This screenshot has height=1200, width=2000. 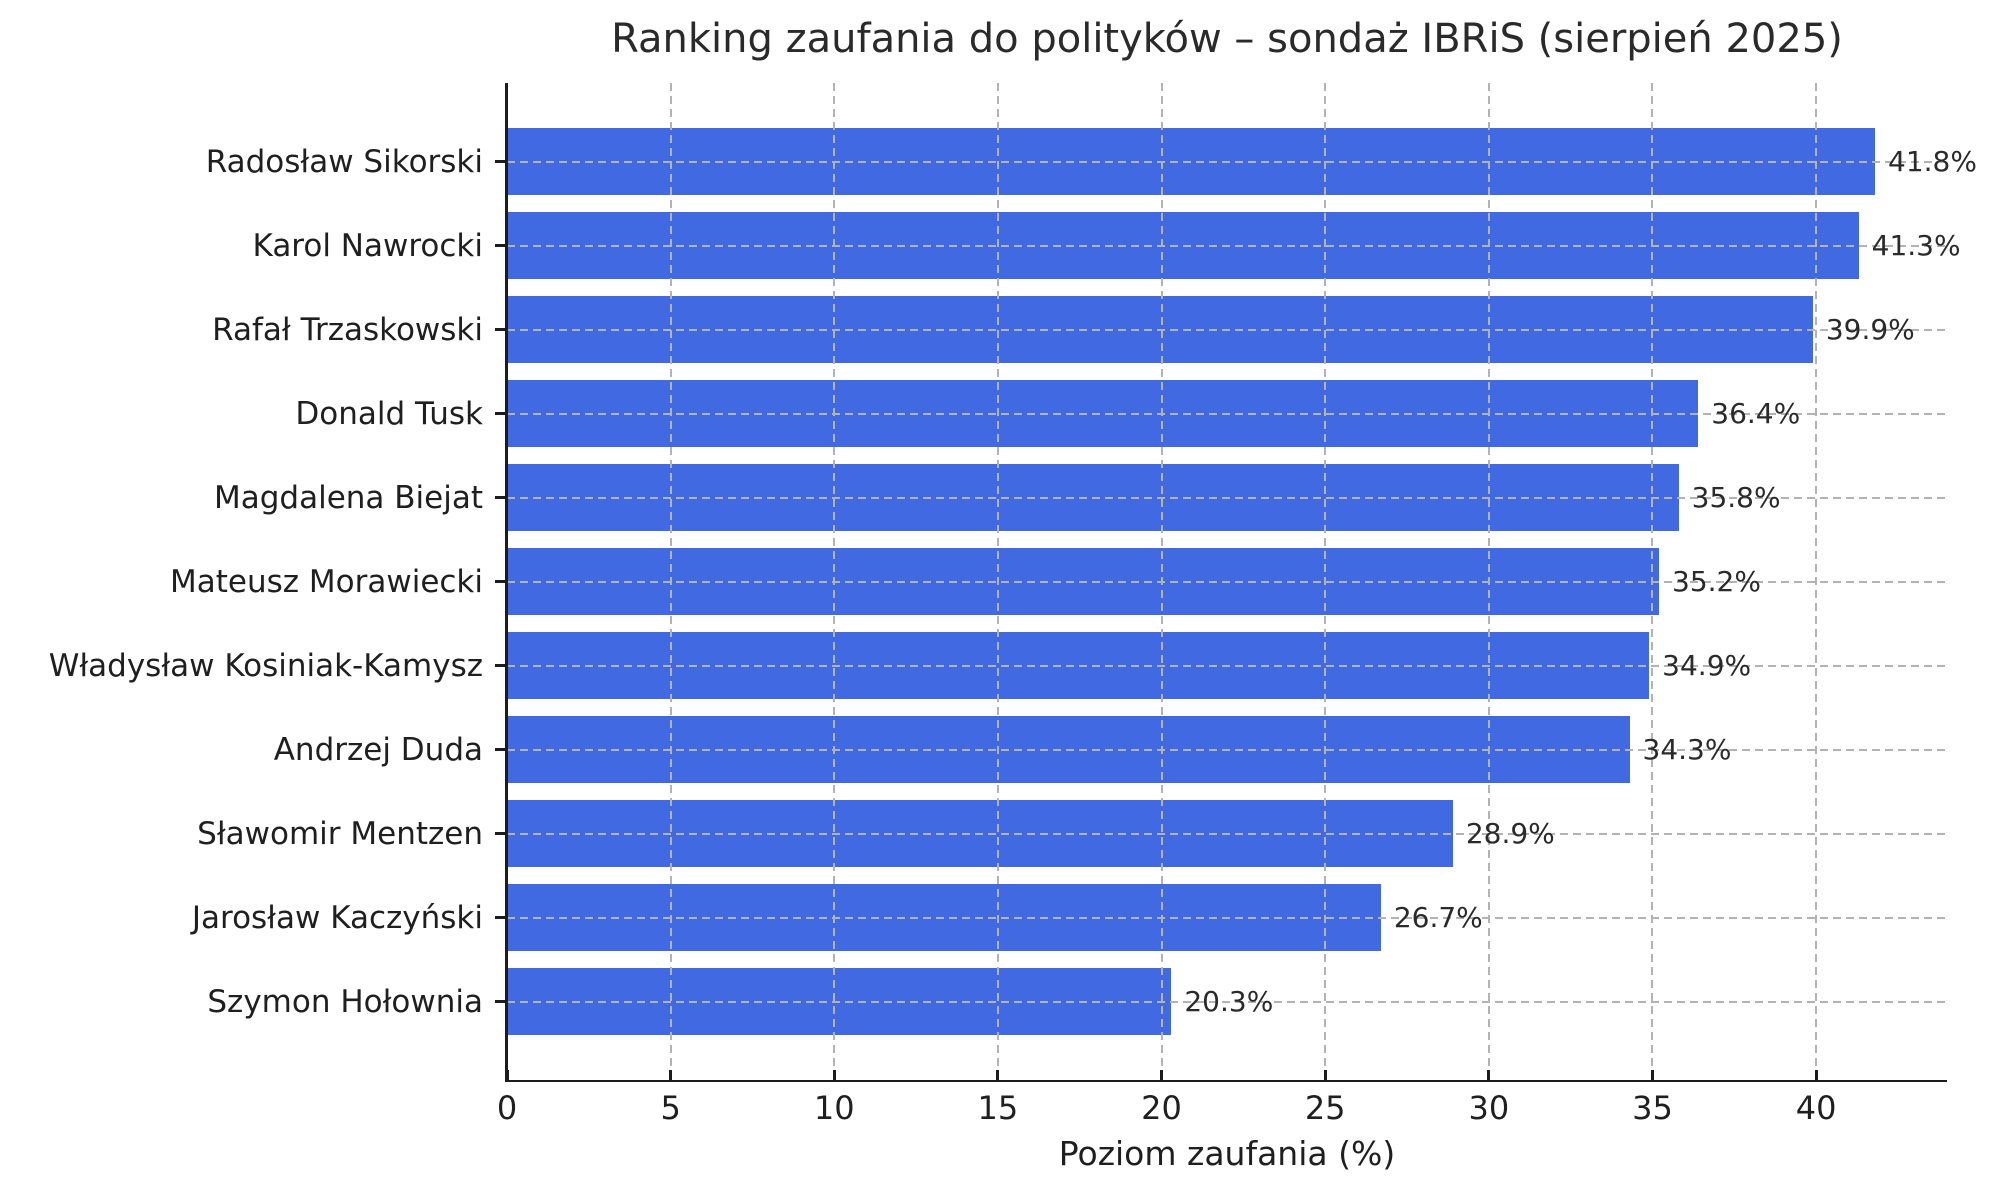 I want to click on x-axis-tick-label: 20, so click(x=1161, y=1108).